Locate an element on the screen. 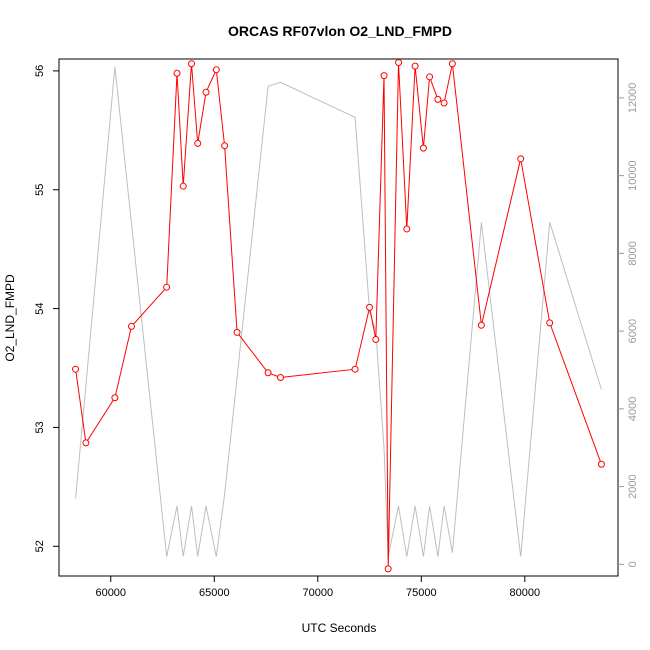 This screenshot has width=650, height=650. x-tick-label: 60000 is located at coordinates (110, 593).